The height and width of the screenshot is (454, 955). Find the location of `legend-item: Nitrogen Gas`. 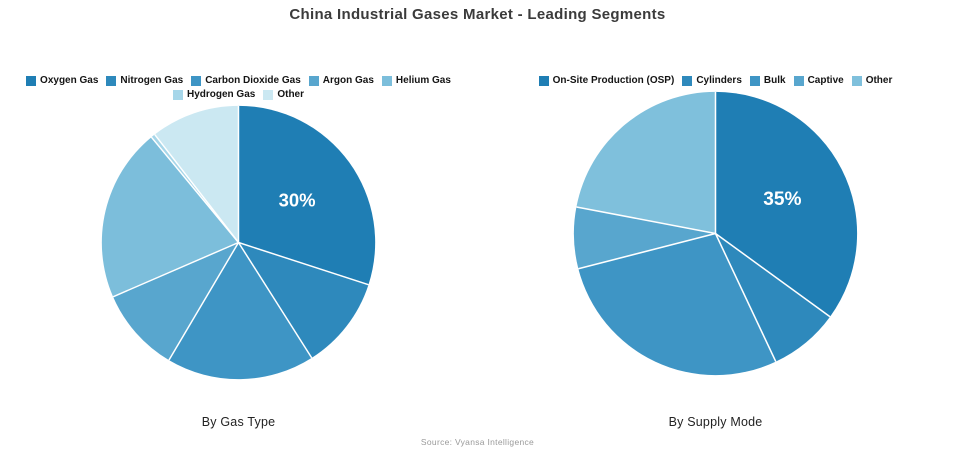

legend-item: Nitrogen Gas is located at coordinates (144, 80).